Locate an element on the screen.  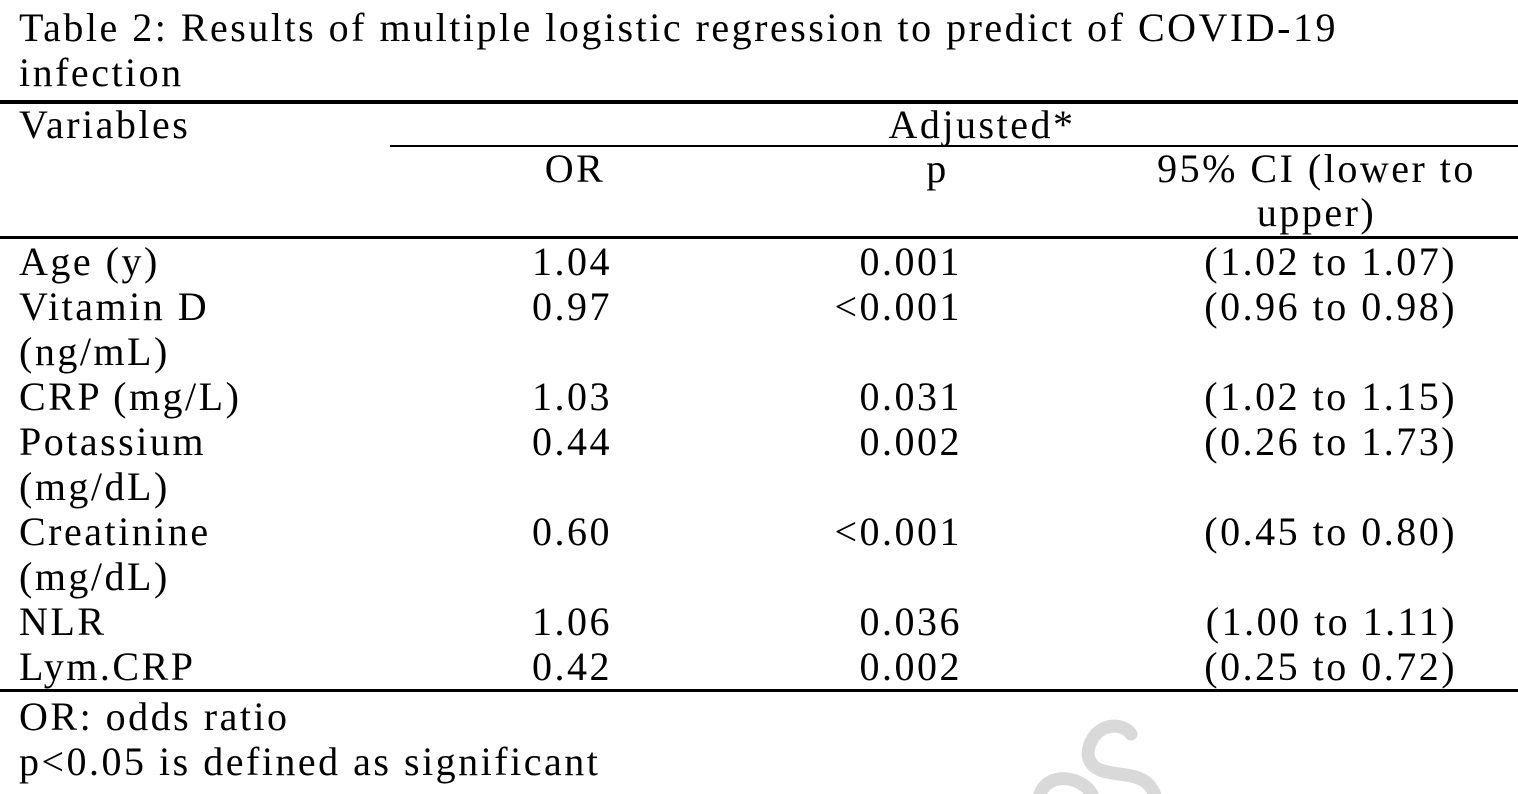
cell-ci: (0.96 to 0.98) is located at coordinates (1331, 306).